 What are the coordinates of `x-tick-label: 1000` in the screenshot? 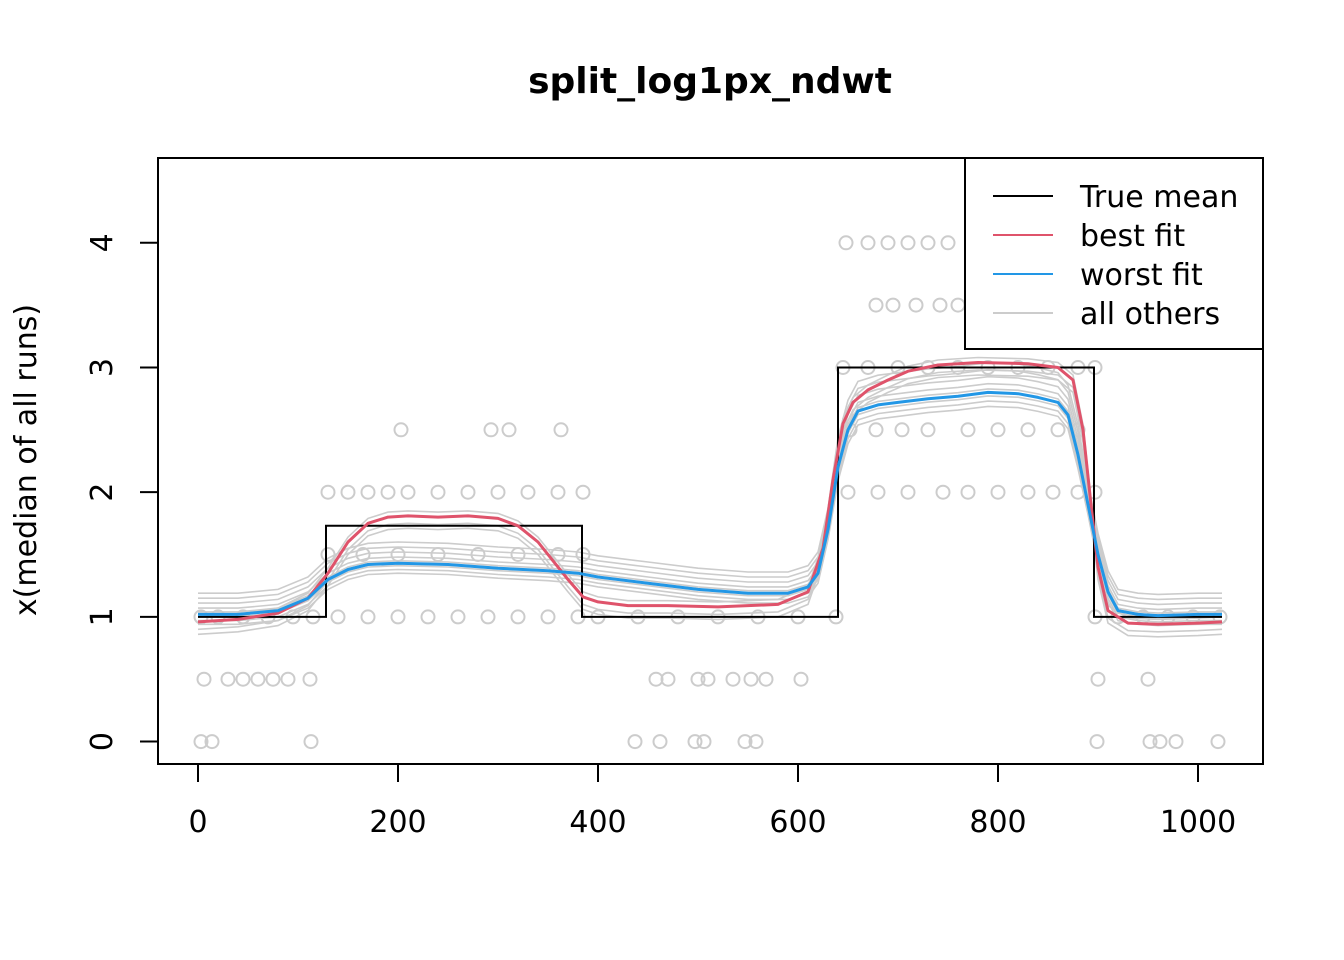 It's located at (1198, 822).